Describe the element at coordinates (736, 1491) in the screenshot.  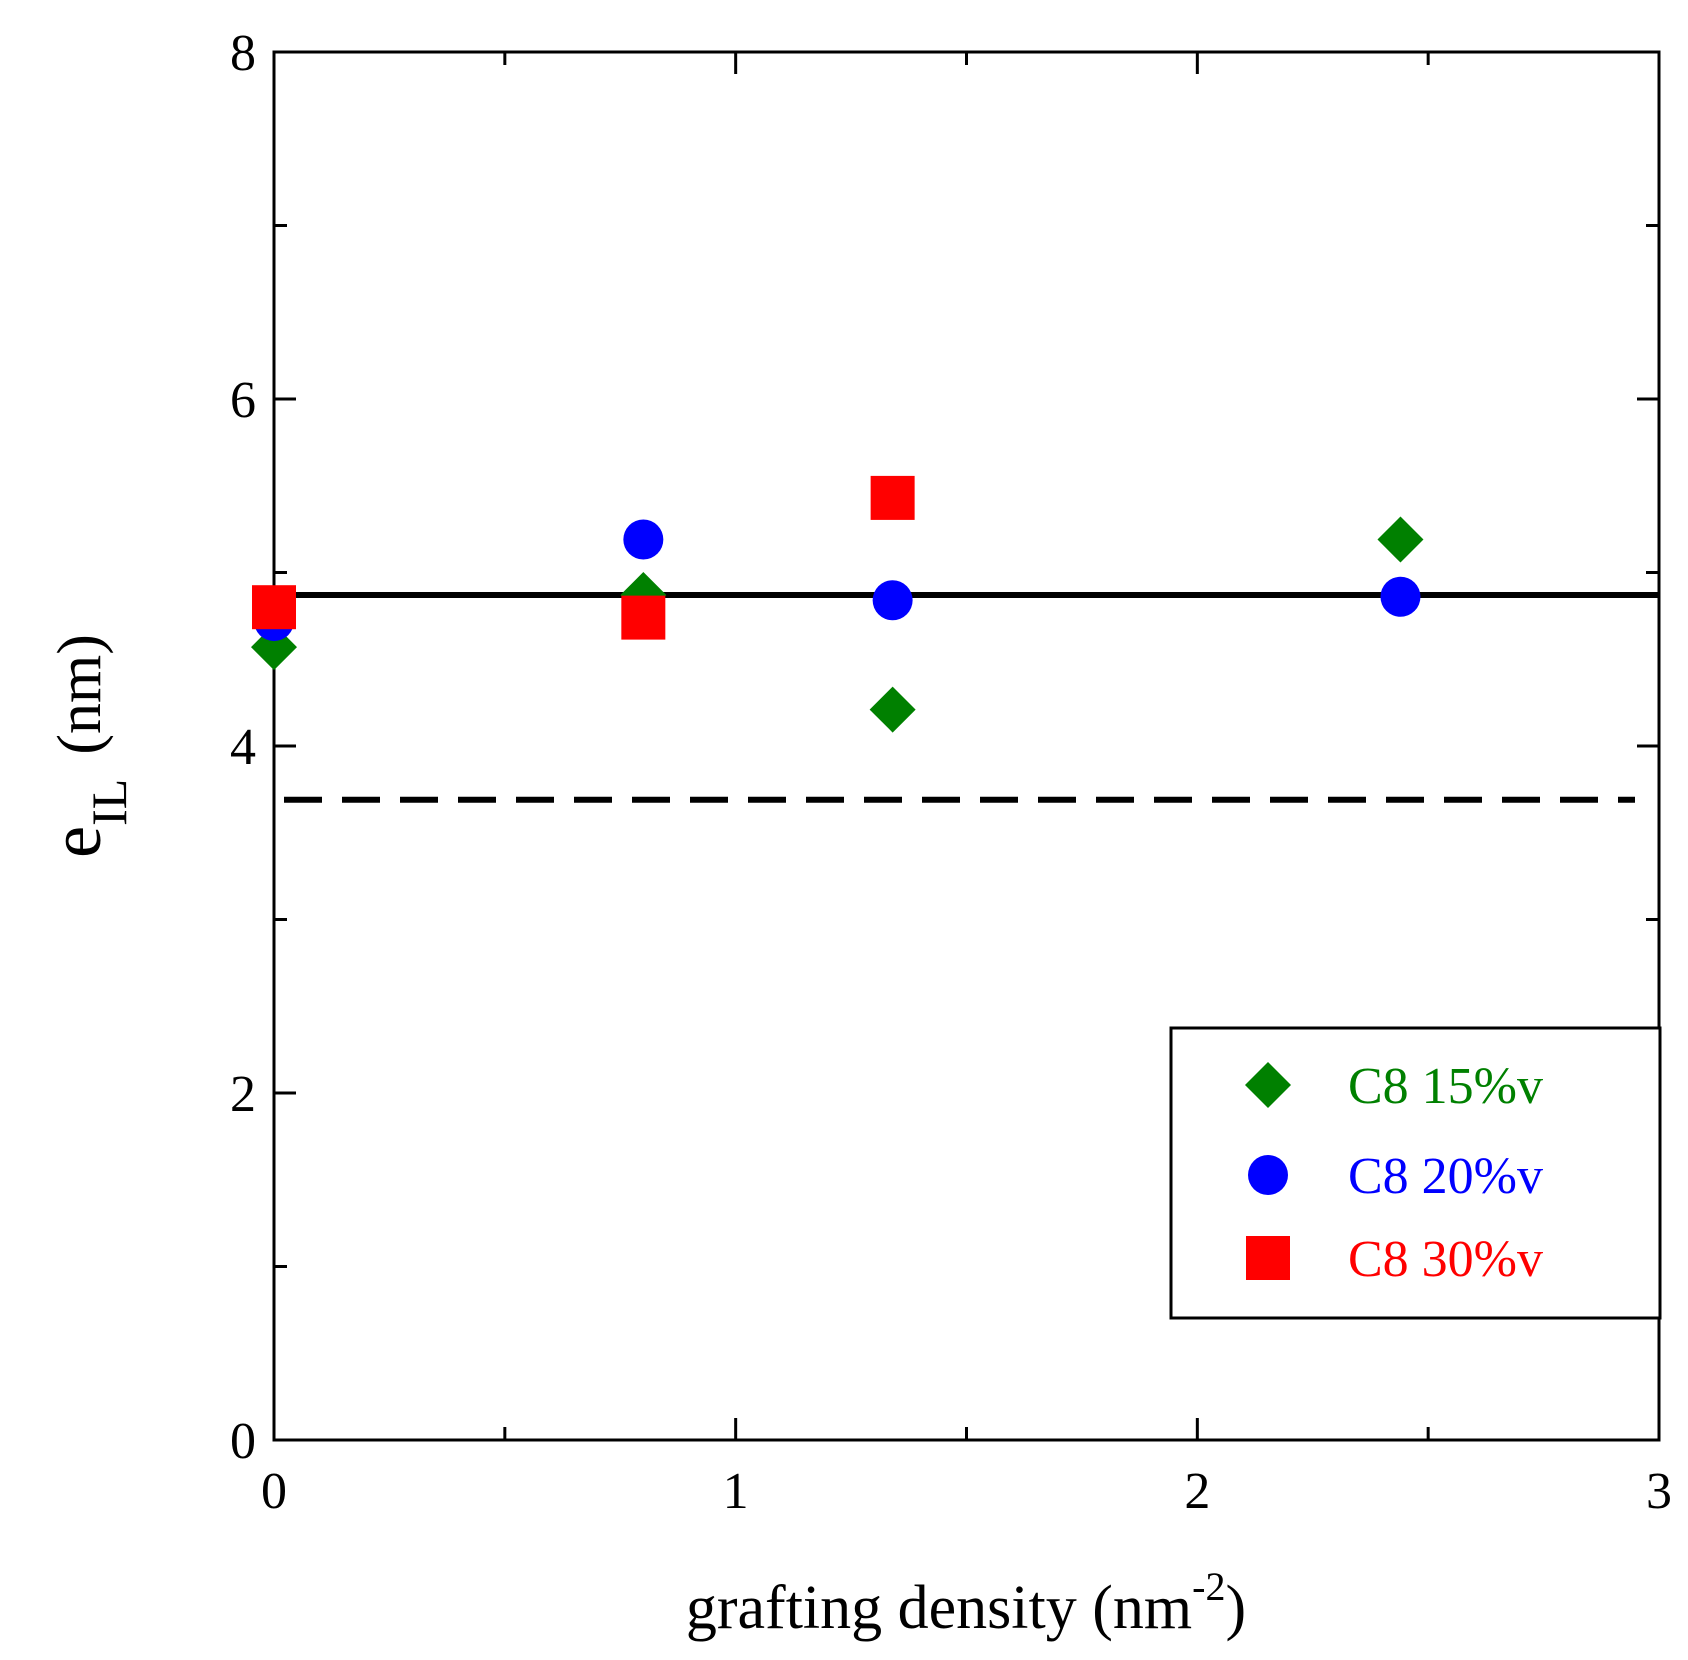
I see `x-tick-label: 1` at that location.